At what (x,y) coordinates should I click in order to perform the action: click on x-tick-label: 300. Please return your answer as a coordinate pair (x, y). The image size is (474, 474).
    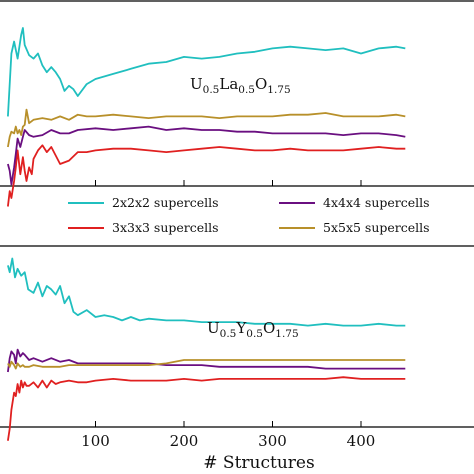
    Looking at the image, I should click on (272, 441).